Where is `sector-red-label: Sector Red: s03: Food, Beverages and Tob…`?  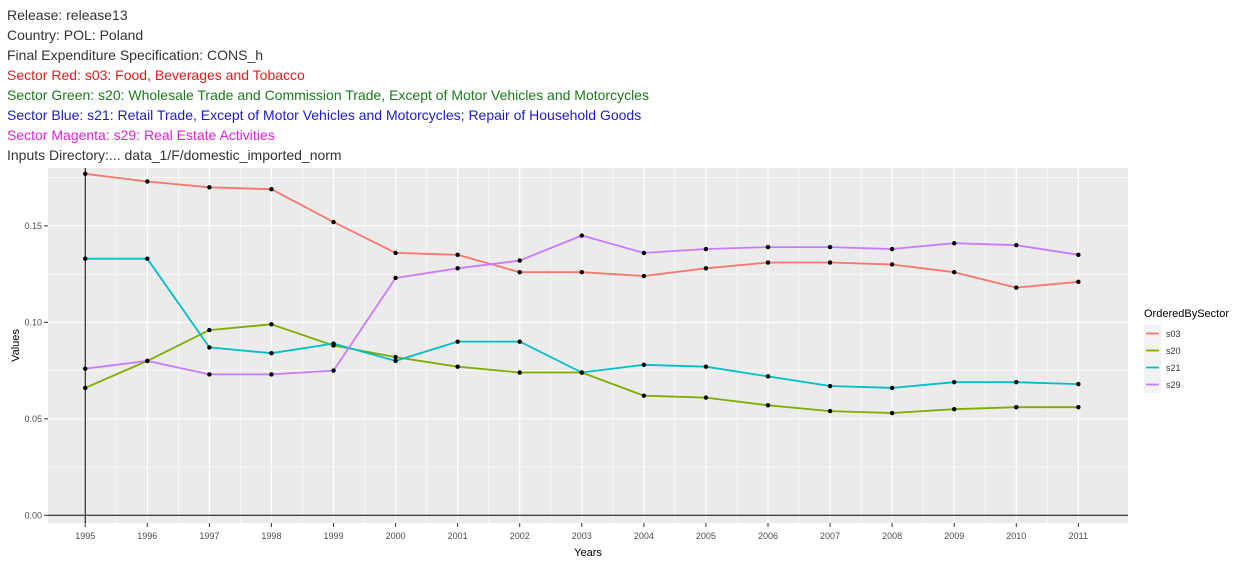
sector-red-label: Sector Red: s03: Food, Beverages and Tob… is located at coordinates (156, 75).